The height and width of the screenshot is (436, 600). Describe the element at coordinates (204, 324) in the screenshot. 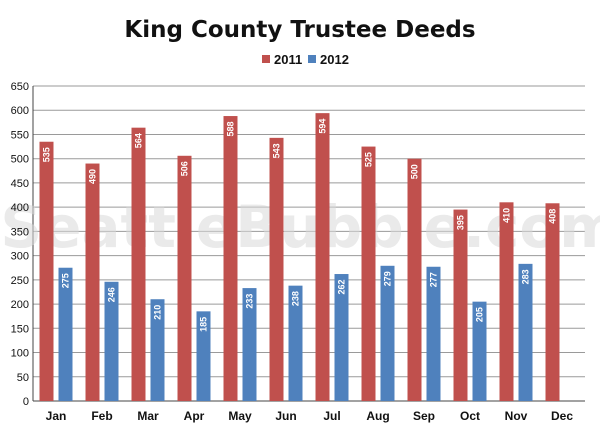

I see `data-label-2012-Apr: 185` at that location.